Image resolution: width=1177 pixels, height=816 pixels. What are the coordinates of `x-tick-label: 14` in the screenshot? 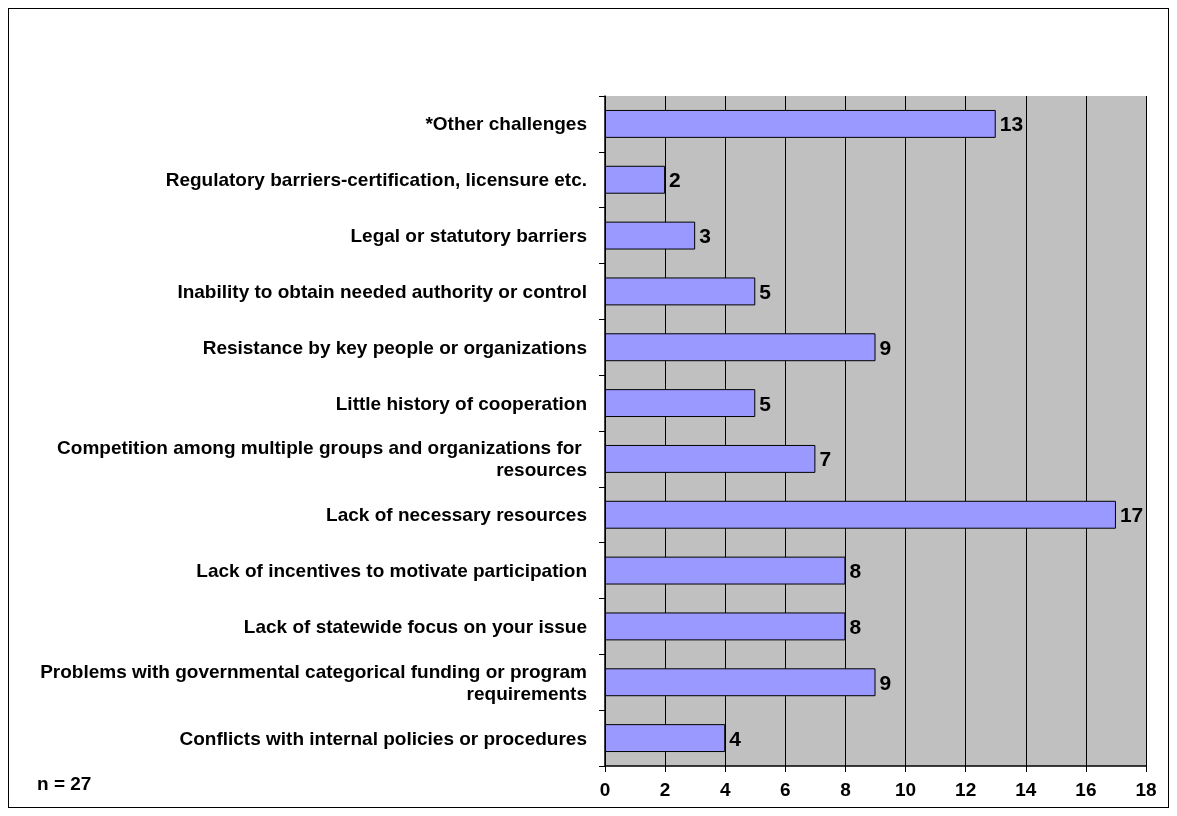 It's located at (1026, 789).